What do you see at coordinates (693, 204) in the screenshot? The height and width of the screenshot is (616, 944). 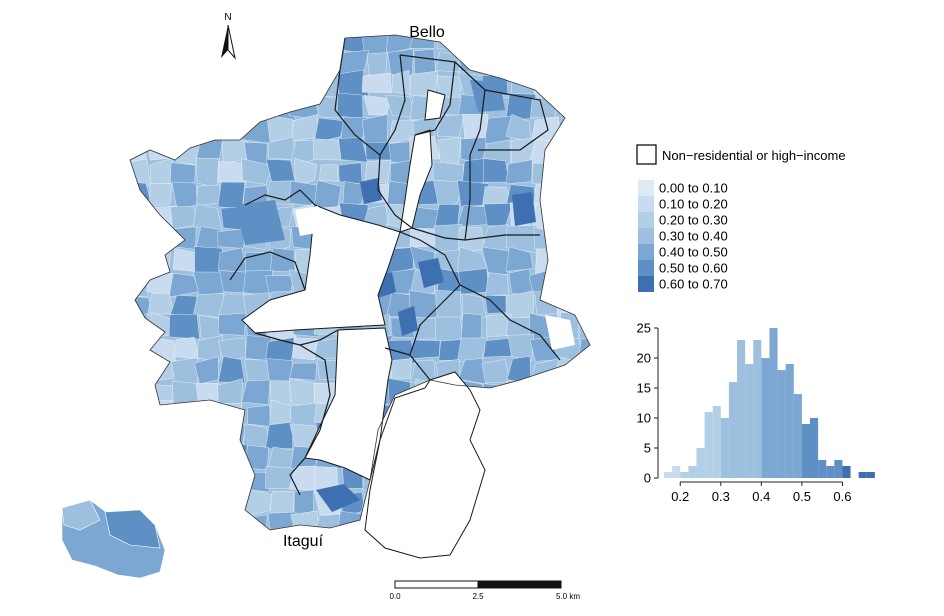 I see `legend-class-label: 0.10 to 0.20` at bounding box center [693, 204].